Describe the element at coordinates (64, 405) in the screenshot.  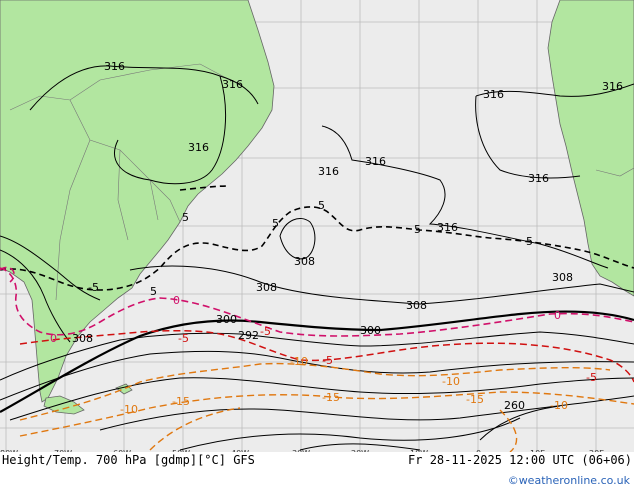
I see `tierra-del-fuego` at that location.